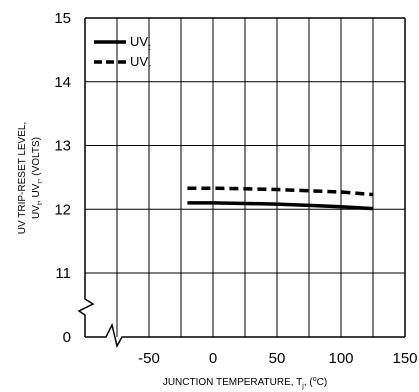 The height and width of the screenshot is (392, 419). Describe the element at coordinates (140, 43) in the screenshot. I see `legend-label-uvt: UVt` at that location.